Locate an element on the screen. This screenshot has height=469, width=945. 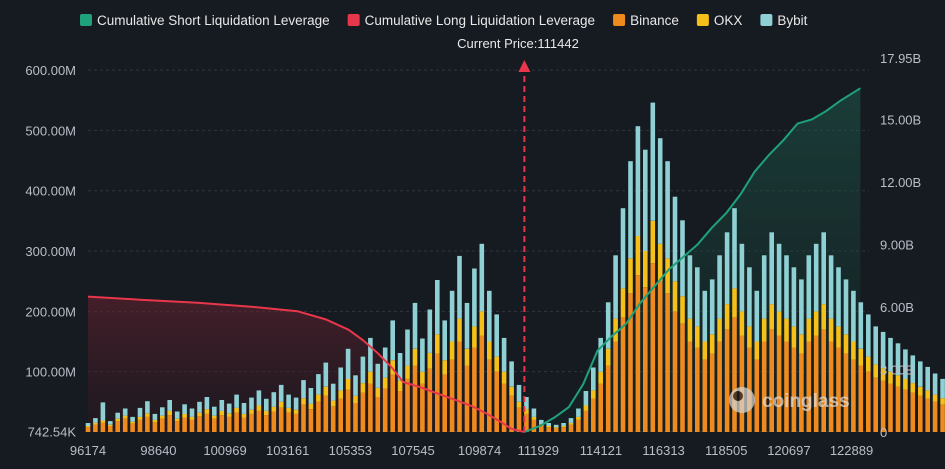
right-axis-tick: 0 is located at coordinates (883, 432).